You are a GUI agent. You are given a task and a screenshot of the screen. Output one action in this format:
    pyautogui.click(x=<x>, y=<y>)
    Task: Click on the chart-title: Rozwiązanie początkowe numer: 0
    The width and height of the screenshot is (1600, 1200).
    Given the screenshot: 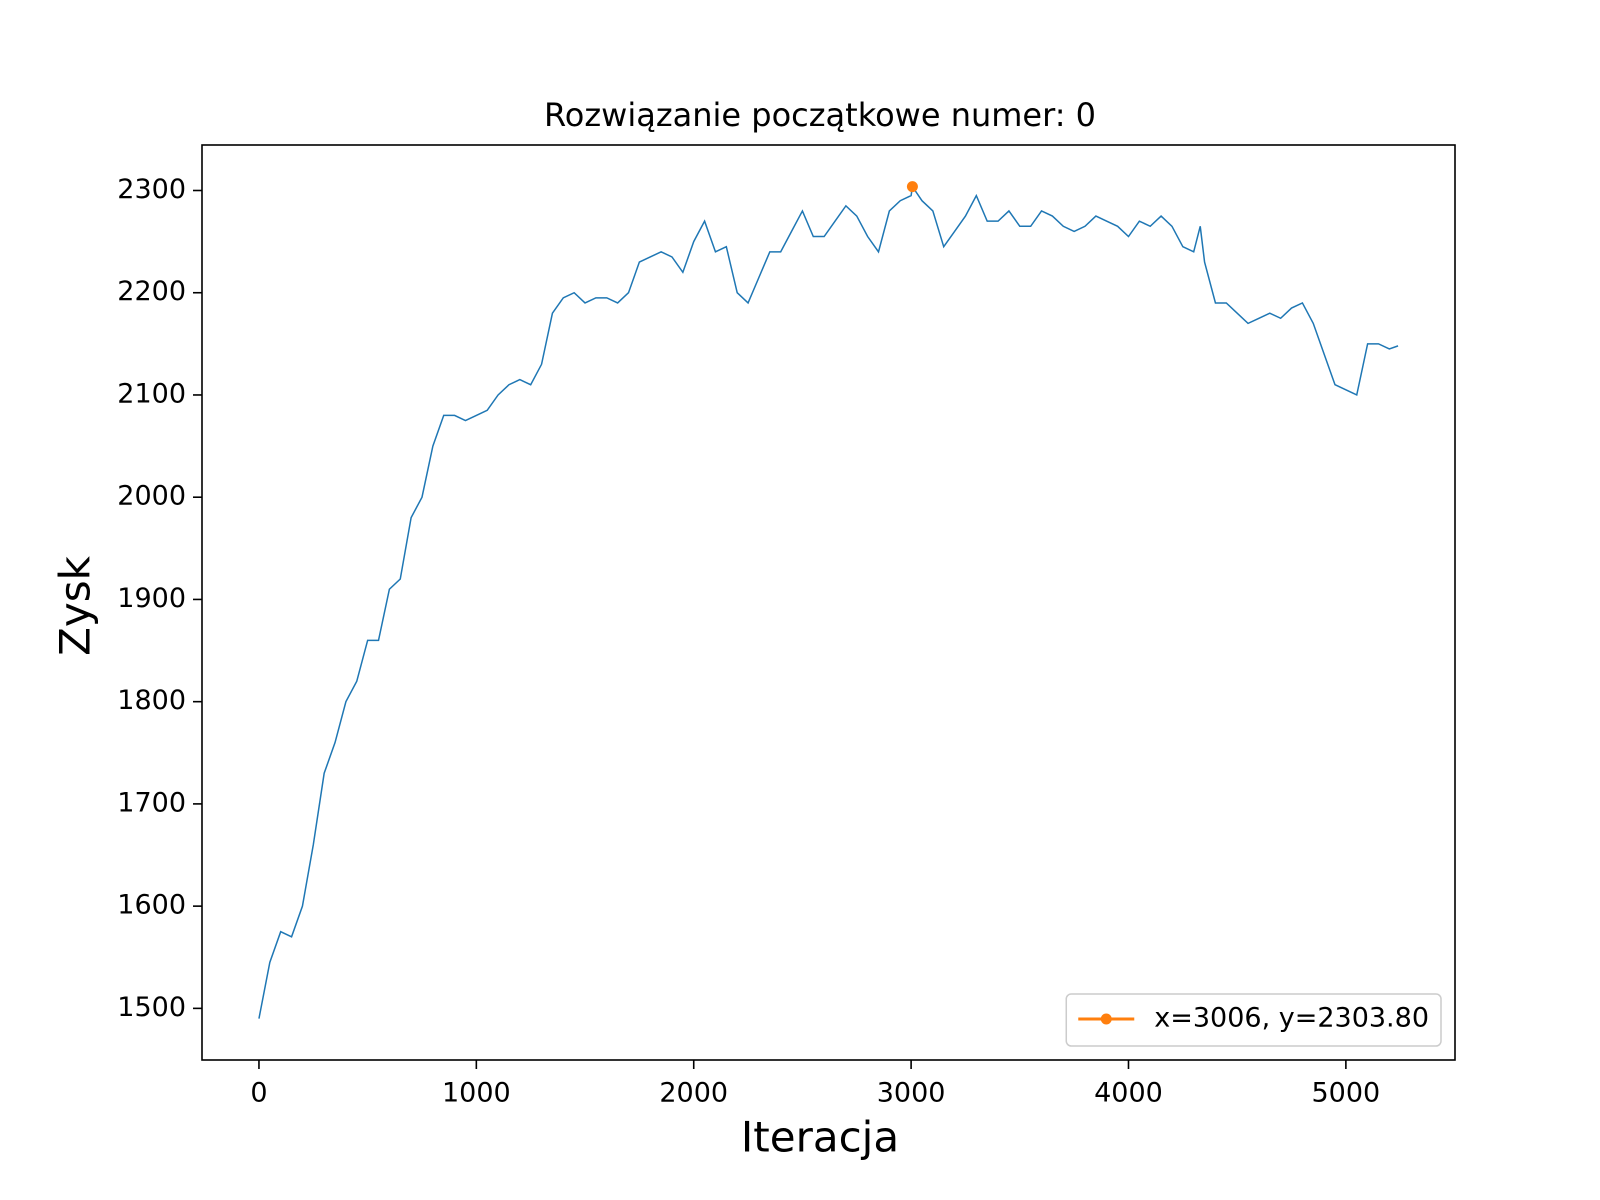 What is the action you would take?
    pyautogui.click(x=820, y=115)
    